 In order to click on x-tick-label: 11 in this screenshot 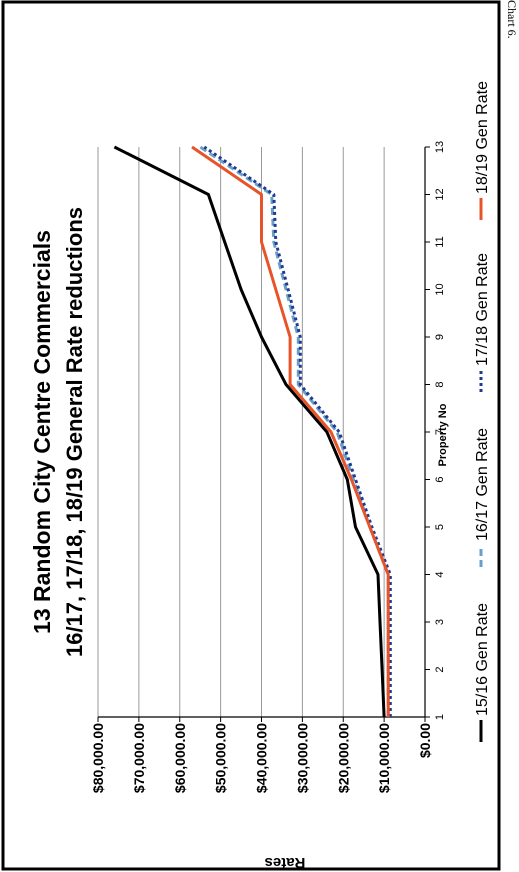, I will do `click(440, 241)`.